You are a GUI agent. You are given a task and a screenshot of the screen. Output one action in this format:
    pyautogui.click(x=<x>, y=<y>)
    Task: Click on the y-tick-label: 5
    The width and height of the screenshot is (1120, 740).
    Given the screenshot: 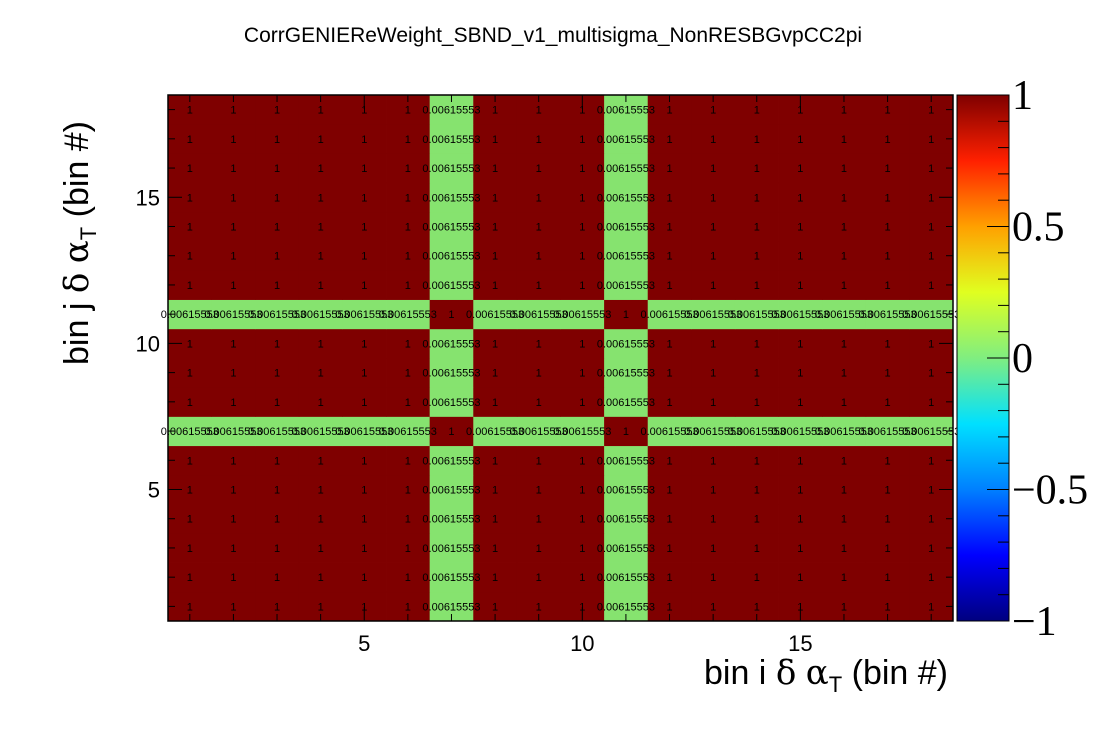 What is the action you would take?
    pyautogui.click(x=154, y=490)
    